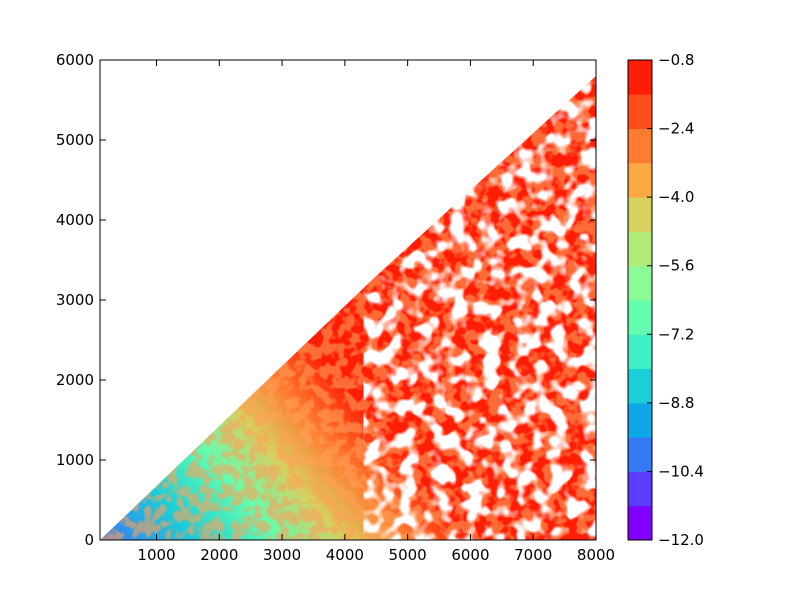  I want to click on colorbar-tick-label: −4.0, so click(676, 197).